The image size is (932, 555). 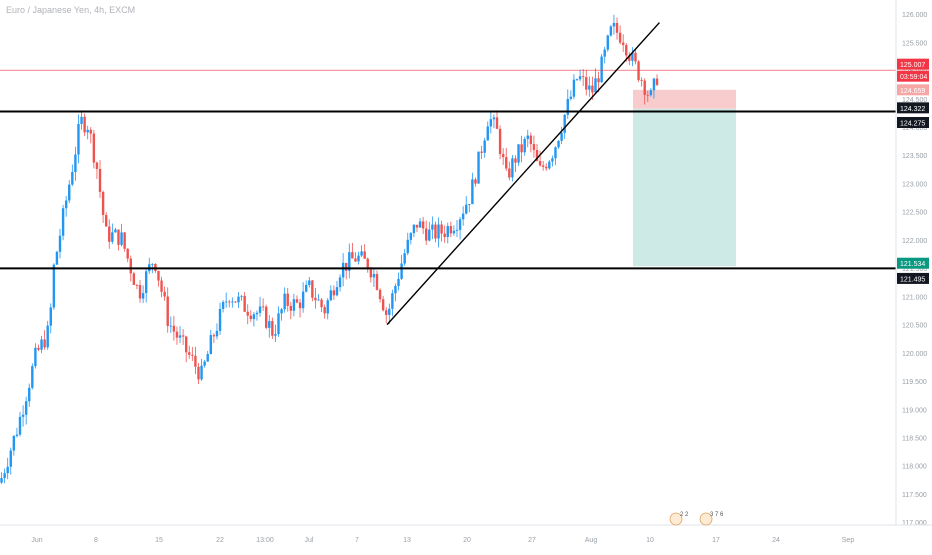 I want to click on support-level-label-bg, so click(x=913, y=278).